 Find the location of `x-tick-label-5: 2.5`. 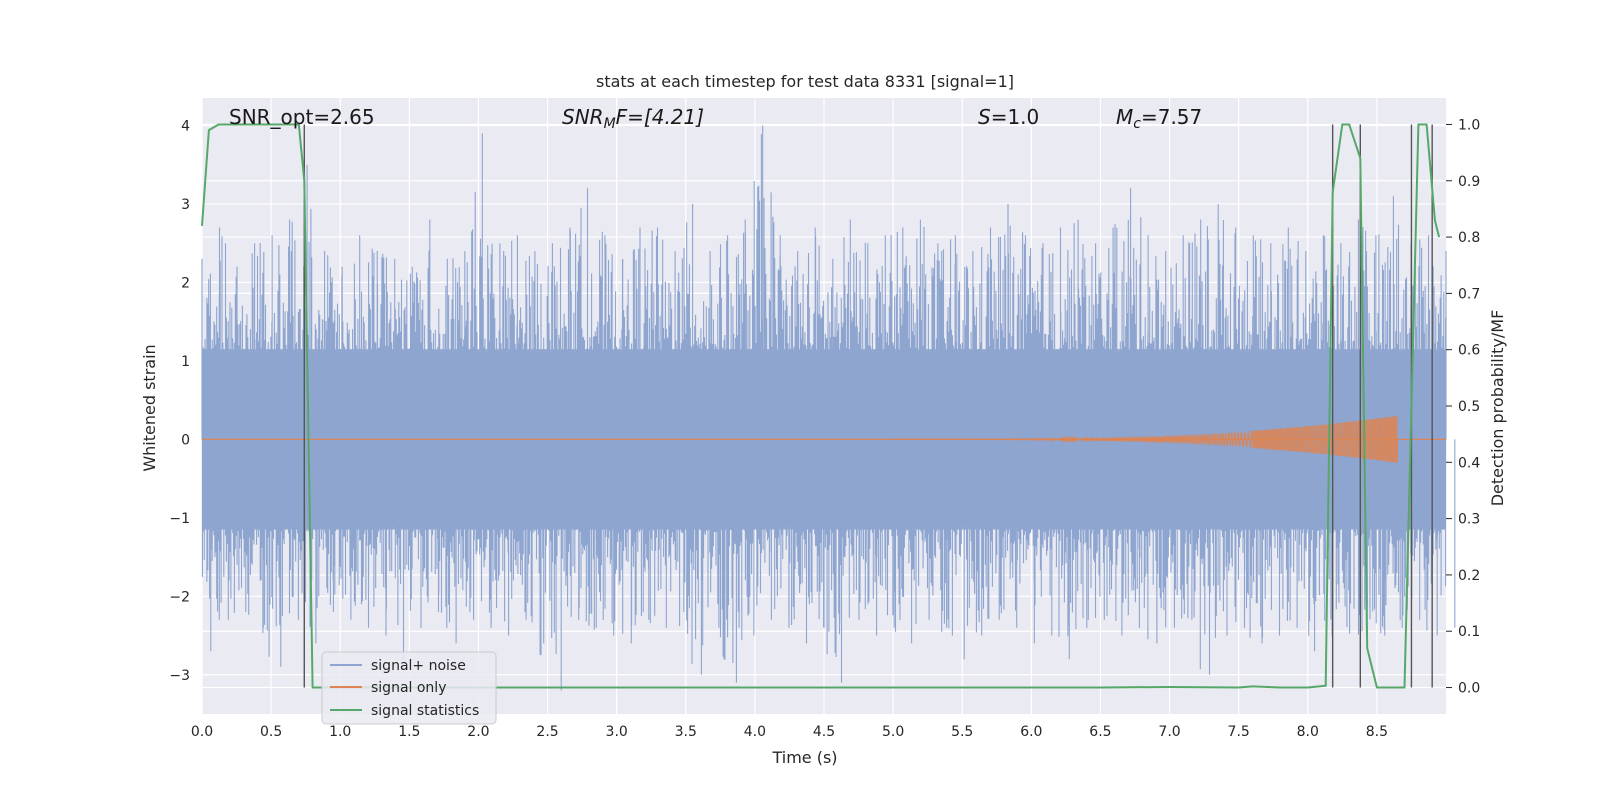

x-tick-label-5: 2.5 is located at coordinates (547, 732).